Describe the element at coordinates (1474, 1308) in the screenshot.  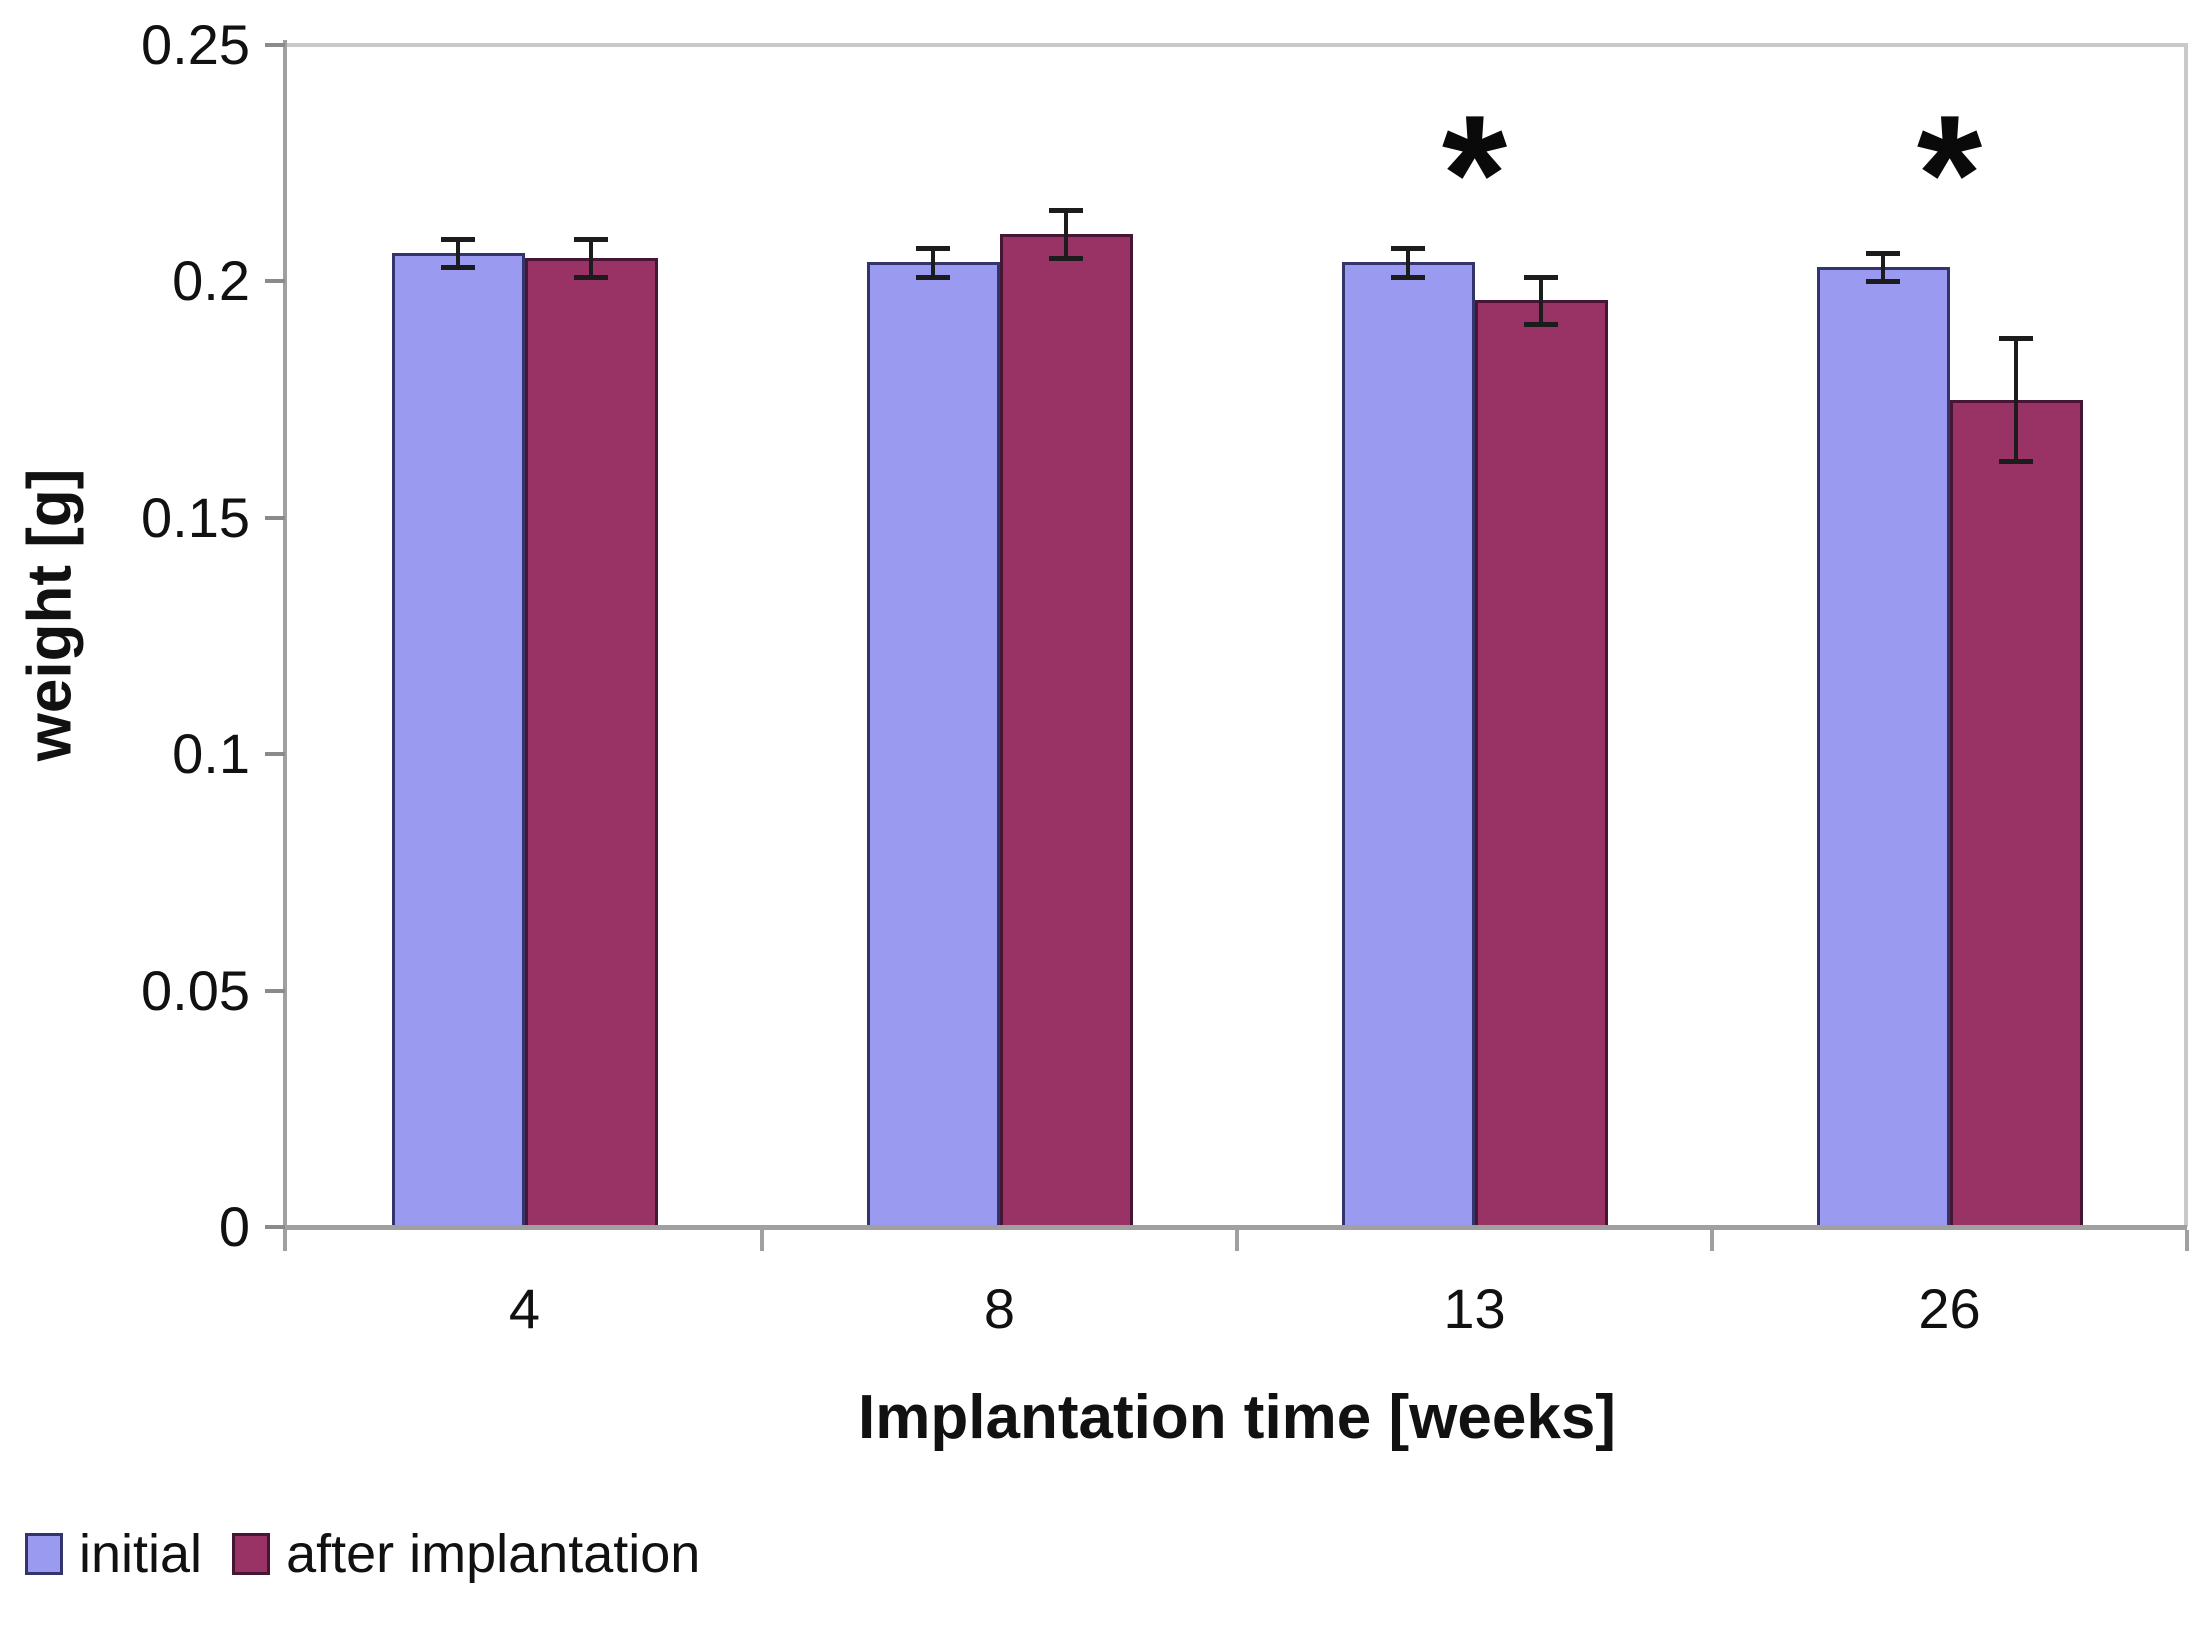
I see `x-category-label-13: 13` at that location.